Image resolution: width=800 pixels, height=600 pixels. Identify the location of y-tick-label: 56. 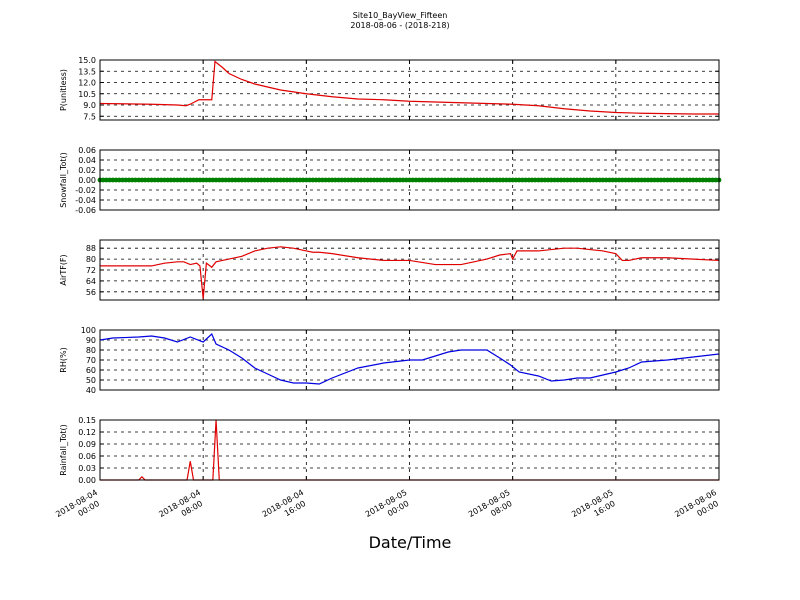
(91, 292).